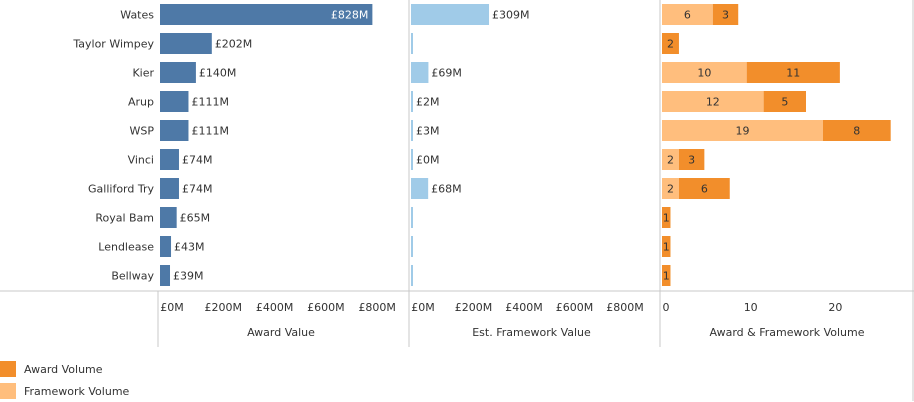 The image size is (914, 402). What do you see at coordinates (113, 44) in the screenshot?
I see `category-label-taylor-wimpey: Taylor Wimpey` at bounding box center [113, 44].